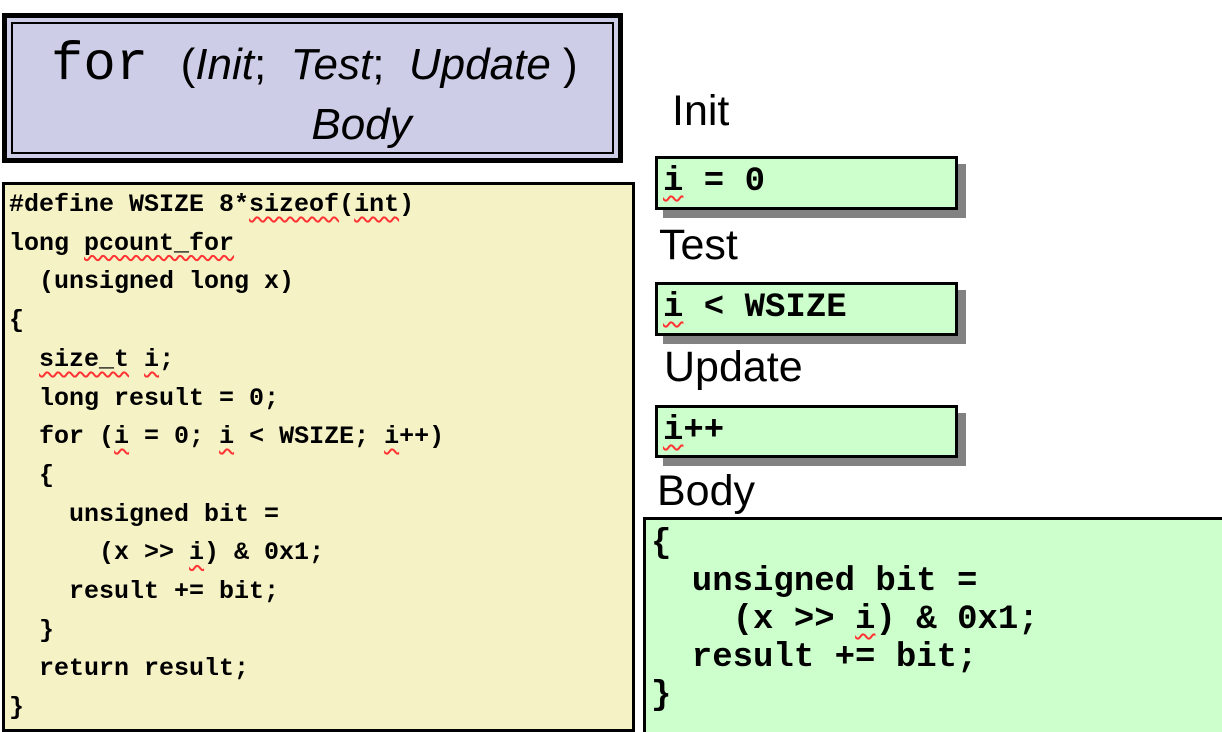 Image resolution: width=1222 pixels, height=732 pixels. I want to click on misspelled-token: int, so click(377, 204).